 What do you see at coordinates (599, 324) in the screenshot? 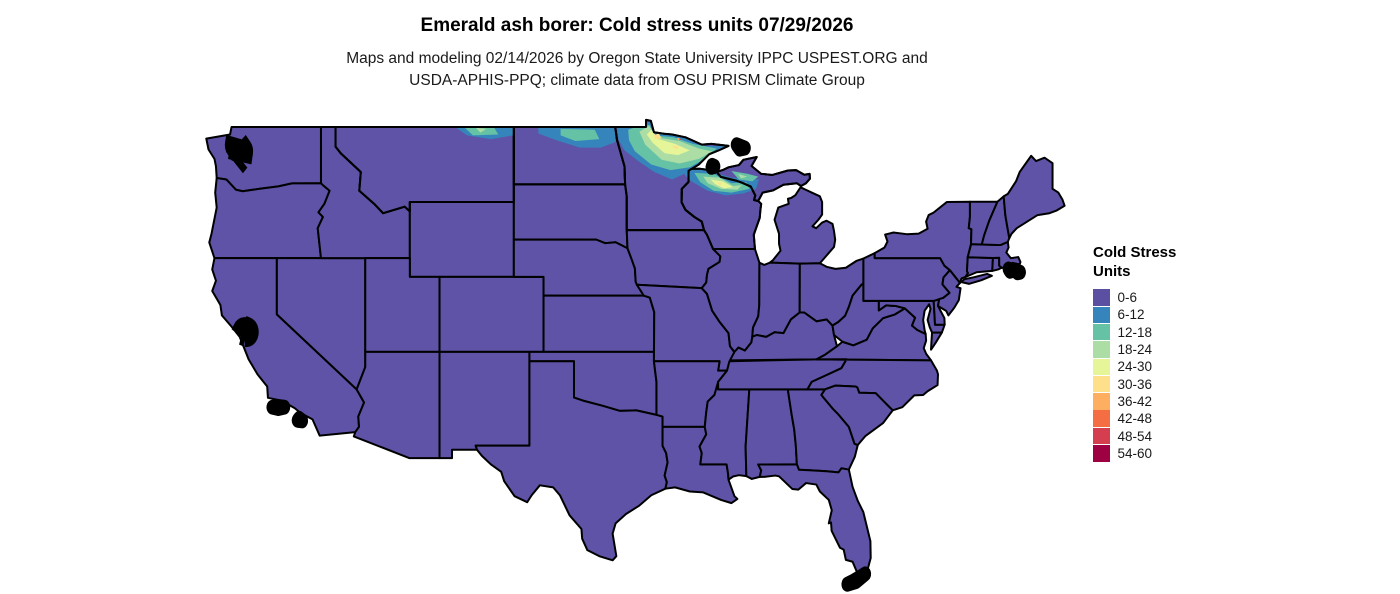
I see `state-kansas` at bounding box center [599, 324].